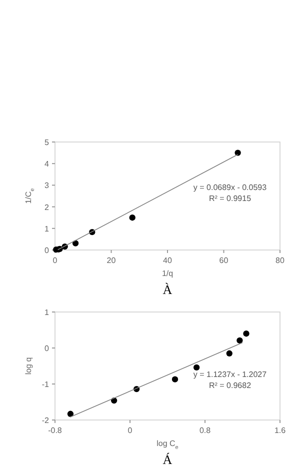  I want to click on x-tick-label: 20, so click(111, 260).